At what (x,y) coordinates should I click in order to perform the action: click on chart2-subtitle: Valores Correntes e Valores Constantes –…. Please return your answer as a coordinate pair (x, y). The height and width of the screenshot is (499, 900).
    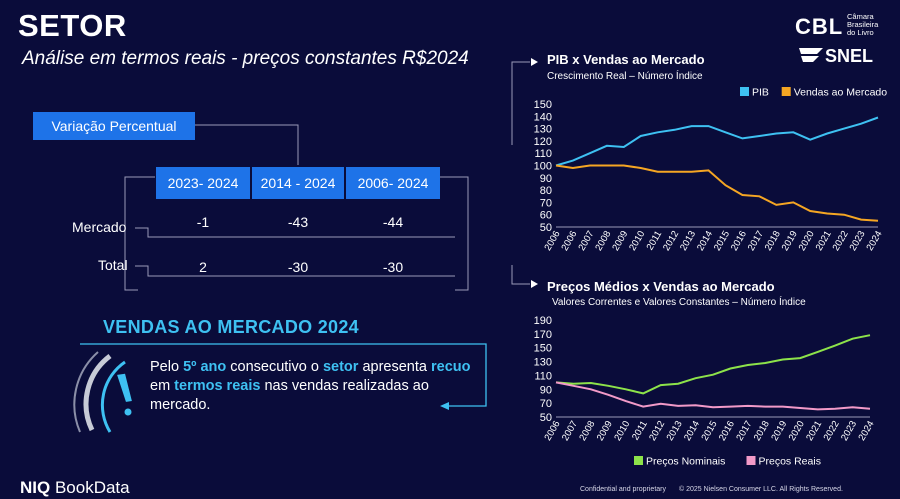
    Looking at the image, I should click on (679, 302).